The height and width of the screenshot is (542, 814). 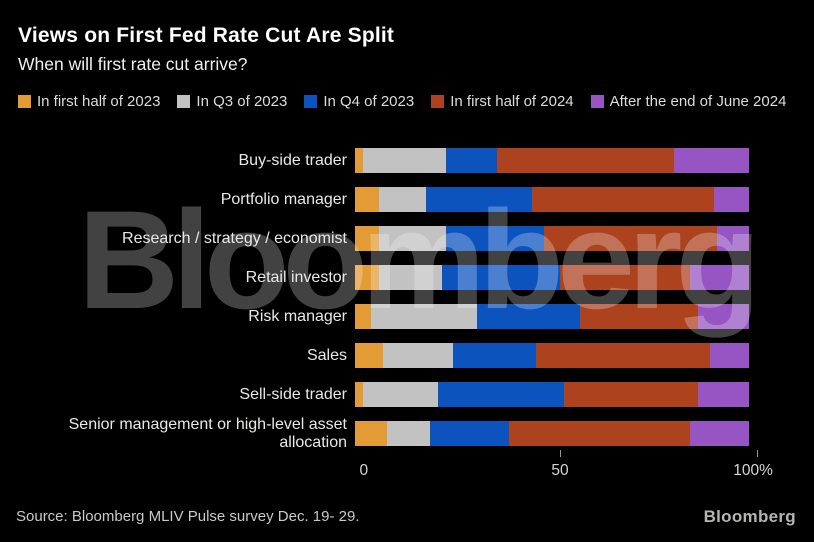 I want to click on legend-item: In first half of 2023, so click(x=89, y=101).